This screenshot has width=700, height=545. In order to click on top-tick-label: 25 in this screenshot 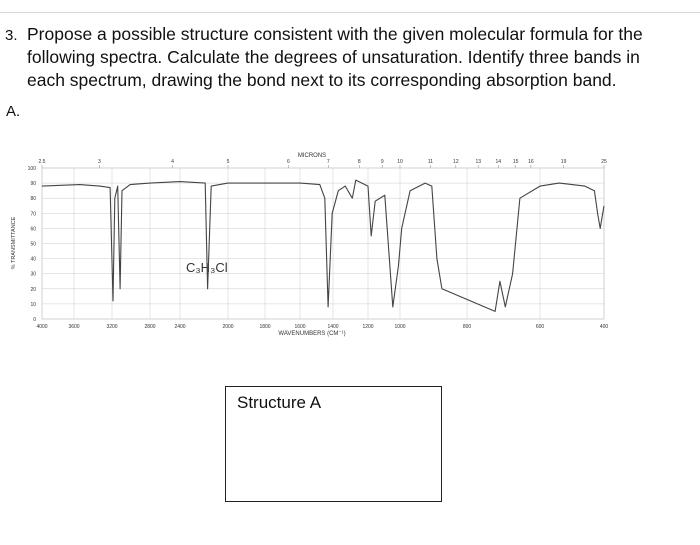, I will do `click(604, 162)`.